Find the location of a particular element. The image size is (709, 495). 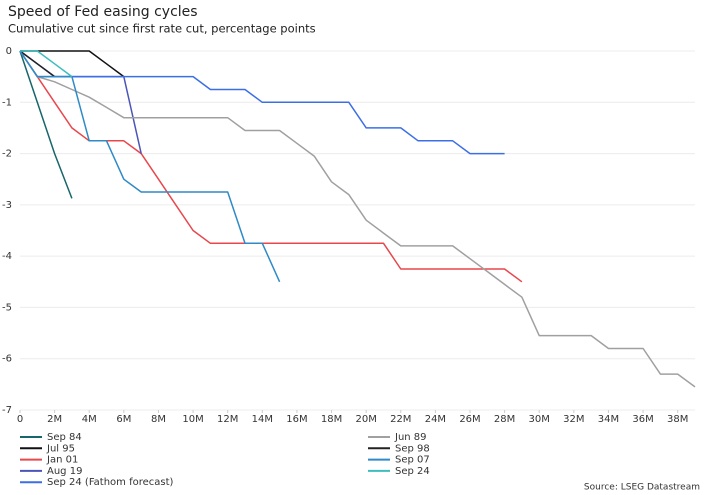

x-tick-label: 34M is located at coordinates (608, 419).